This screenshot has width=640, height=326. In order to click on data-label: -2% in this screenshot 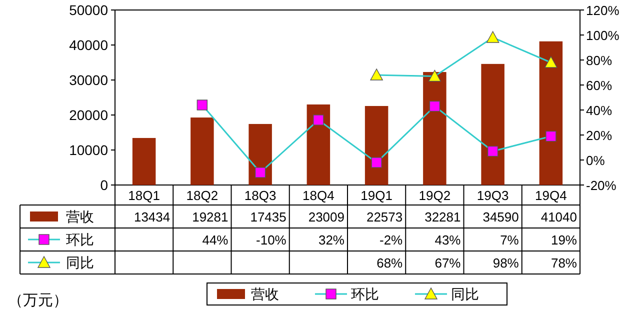, I will do `click(392, 240)`.